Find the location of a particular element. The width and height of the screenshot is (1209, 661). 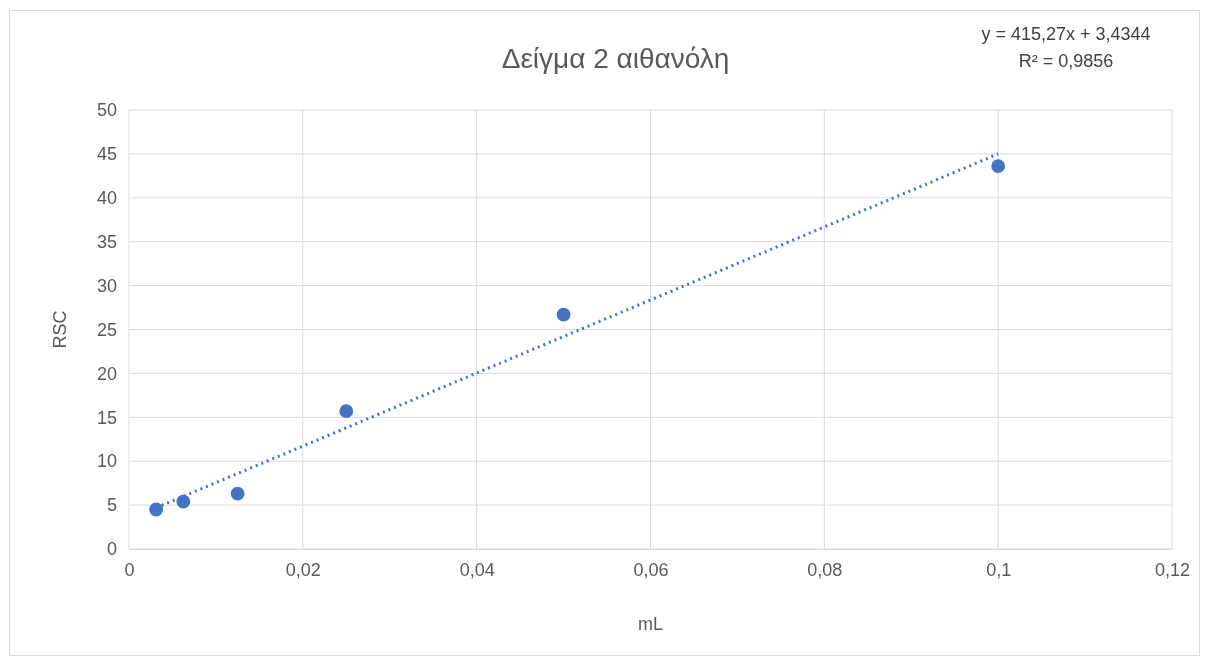

text: R² = 0,9856 is located at coordinates (1066, 61).